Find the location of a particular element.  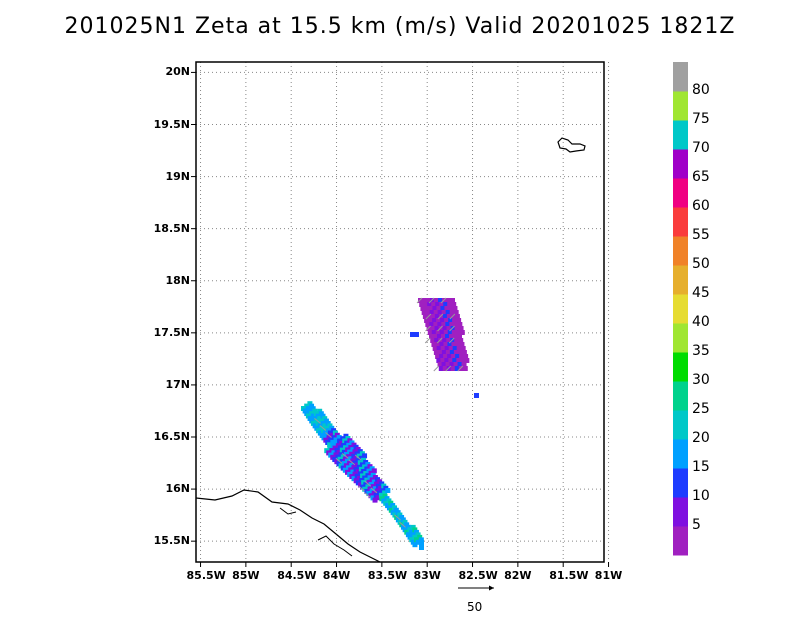

colorbar-label: 80 is located at coordinates (701, 90).